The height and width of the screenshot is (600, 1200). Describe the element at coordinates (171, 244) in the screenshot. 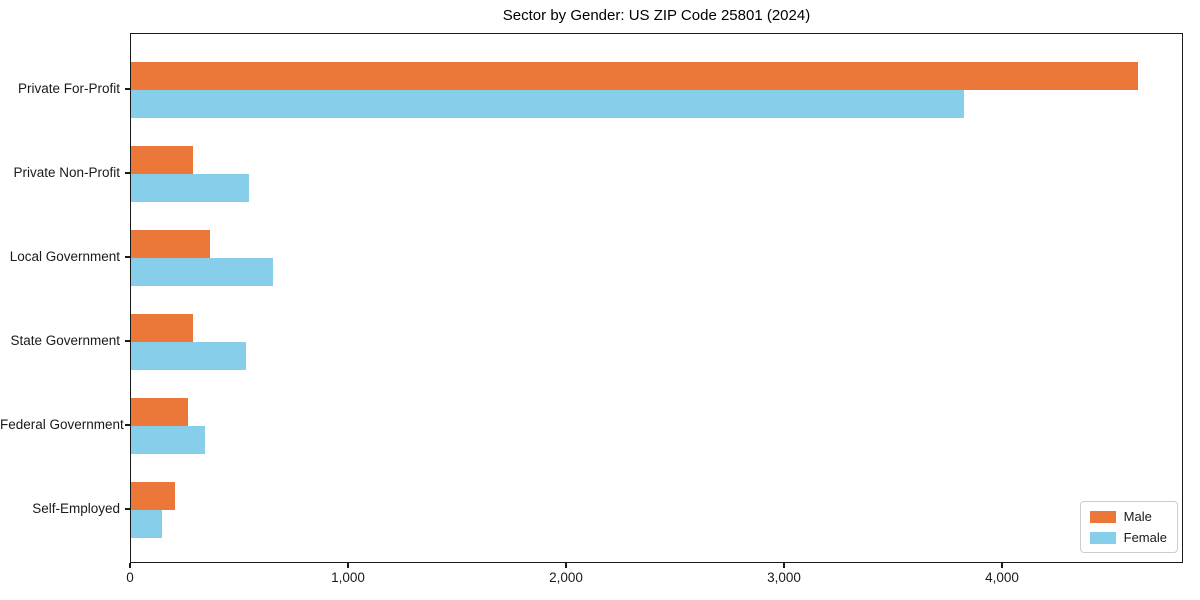

I see `bar-male-local-government` at that location.